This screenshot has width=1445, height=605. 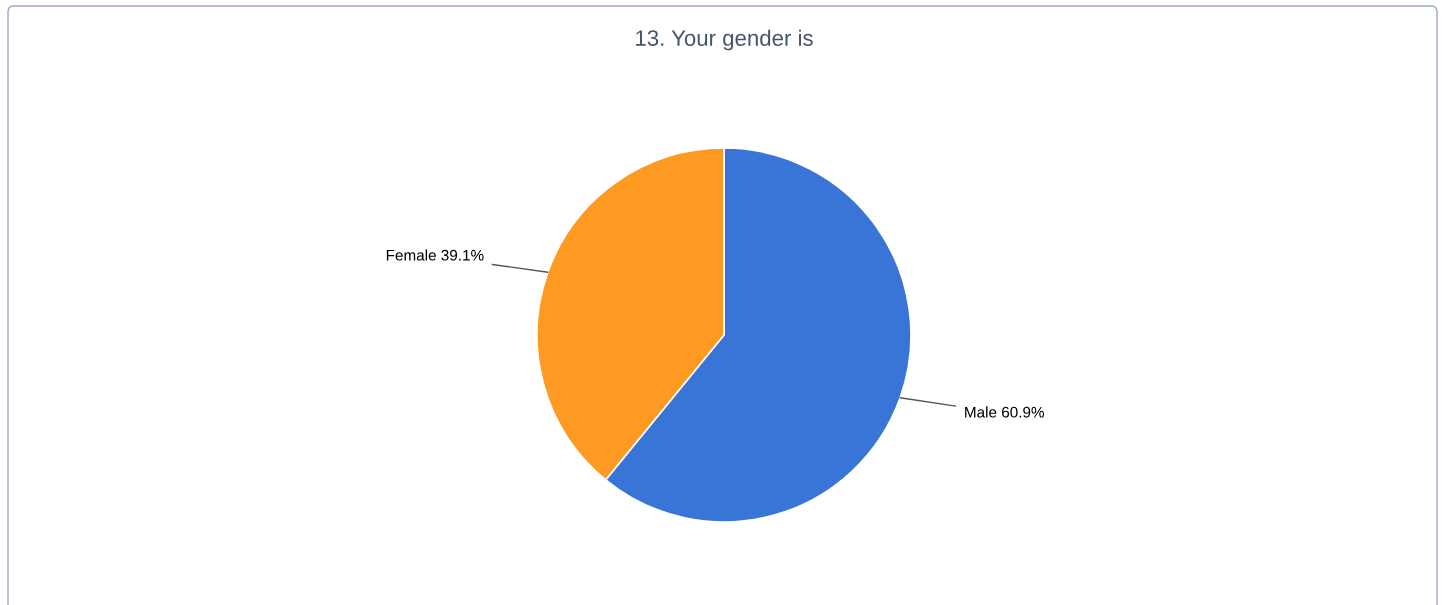 I want to click on chart-title: 13. Your gender is, so click(x=724, y=40).